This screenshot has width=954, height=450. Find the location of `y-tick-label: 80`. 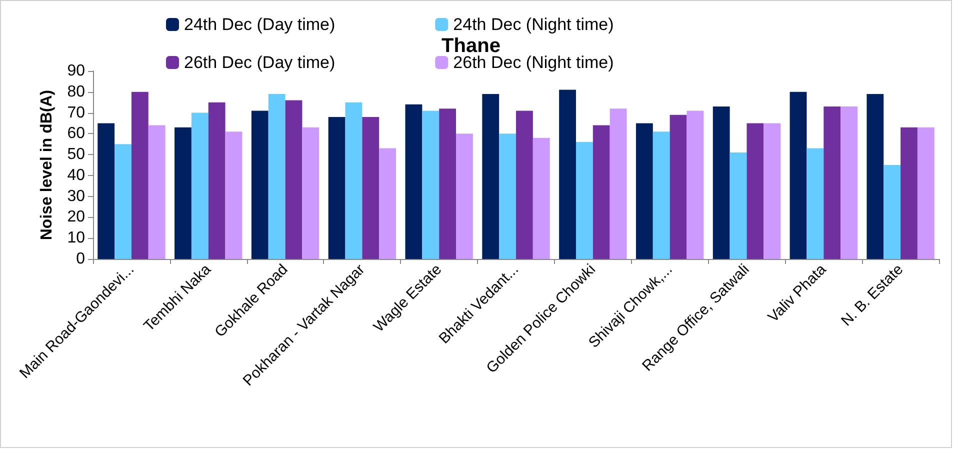

y-tick-label: 80 is located at coordinates (76, 91).